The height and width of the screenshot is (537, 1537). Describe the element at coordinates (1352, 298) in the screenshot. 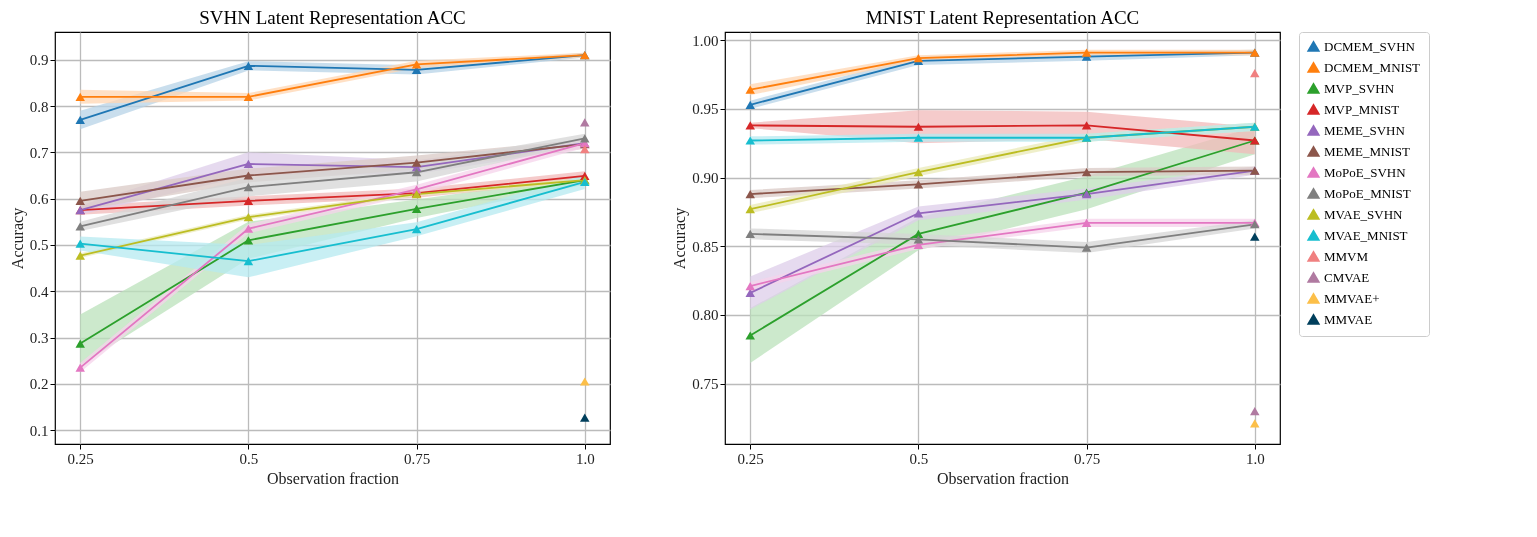

I see `legend-label: MMVAE+` at that location.